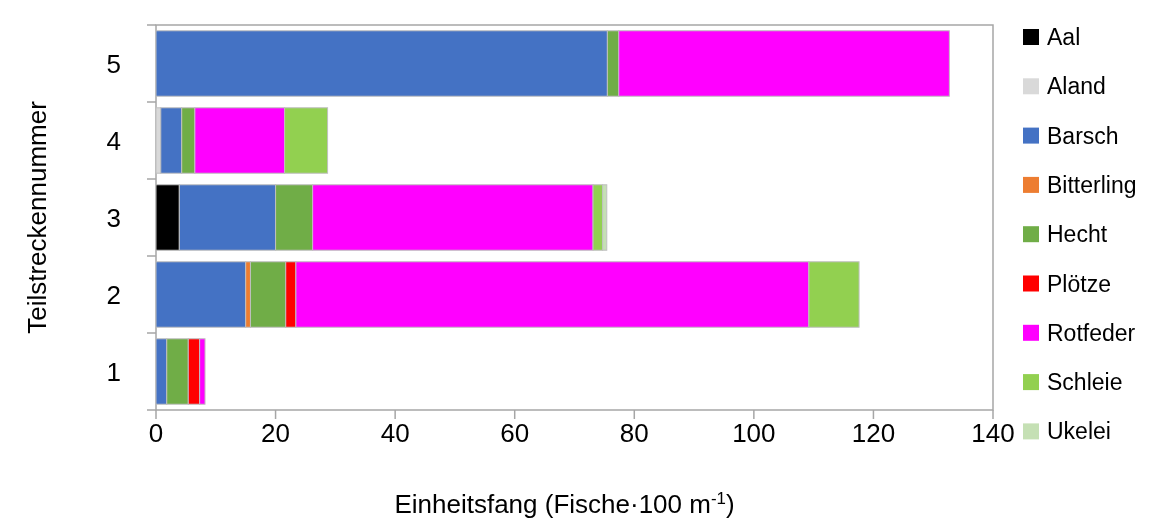 The image size is (1172, 518). What do you see at coordinates (113, 294) in the screenshot?
I see `y-tick-label: 2` at bounding box center [113, 294].